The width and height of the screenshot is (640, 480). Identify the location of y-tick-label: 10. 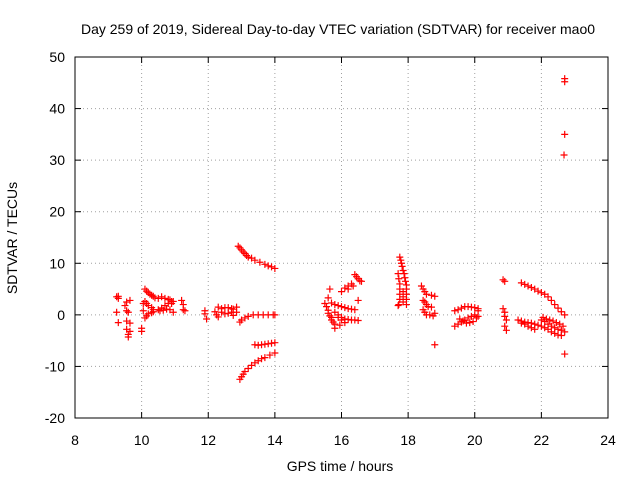
(57, 263).